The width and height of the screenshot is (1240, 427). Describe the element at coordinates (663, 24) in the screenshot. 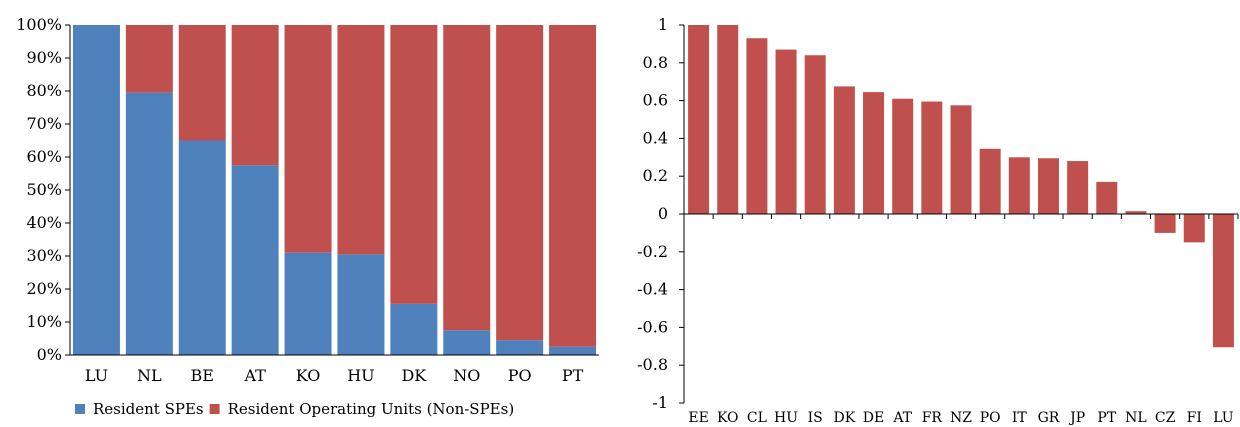

I see `y-tick-label: 1` at that location.